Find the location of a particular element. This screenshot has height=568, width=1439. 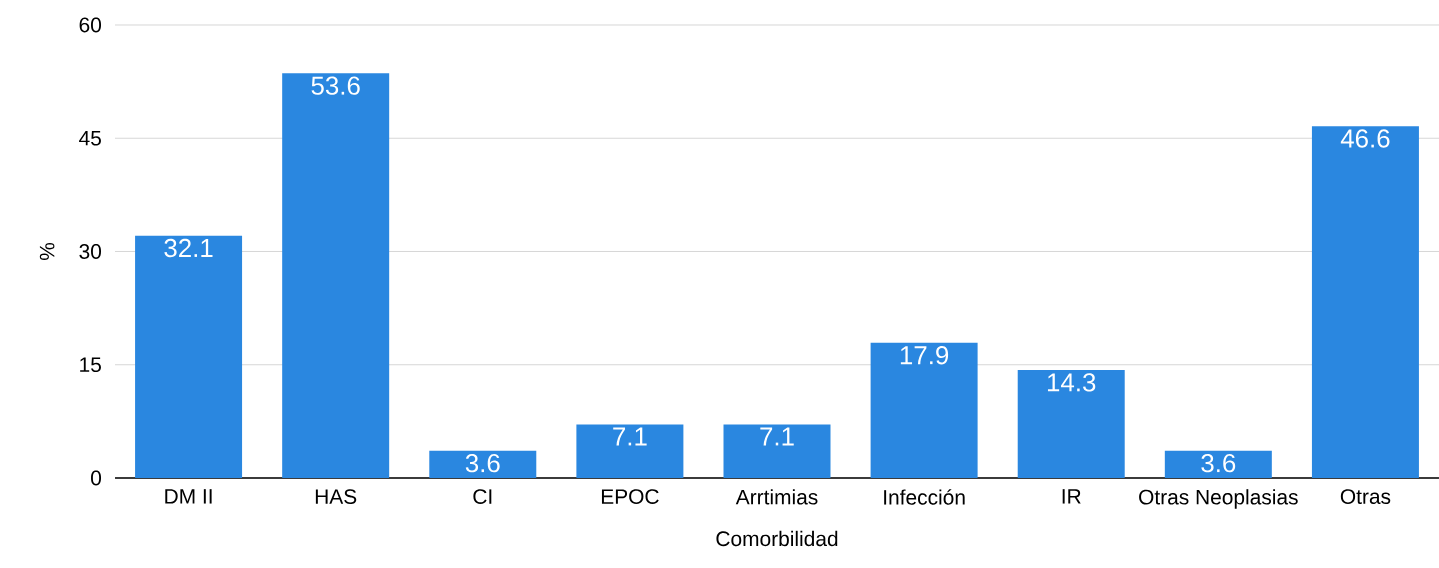

data-label: 53.6 is located at coordinates (335, 85).